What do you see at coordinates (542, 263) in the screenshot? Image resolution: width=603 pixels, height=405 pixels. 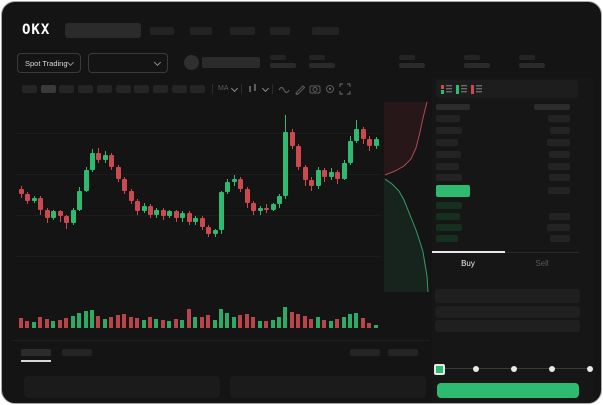 I see `tab-sell: Sell` at bounding box center [542, 263].